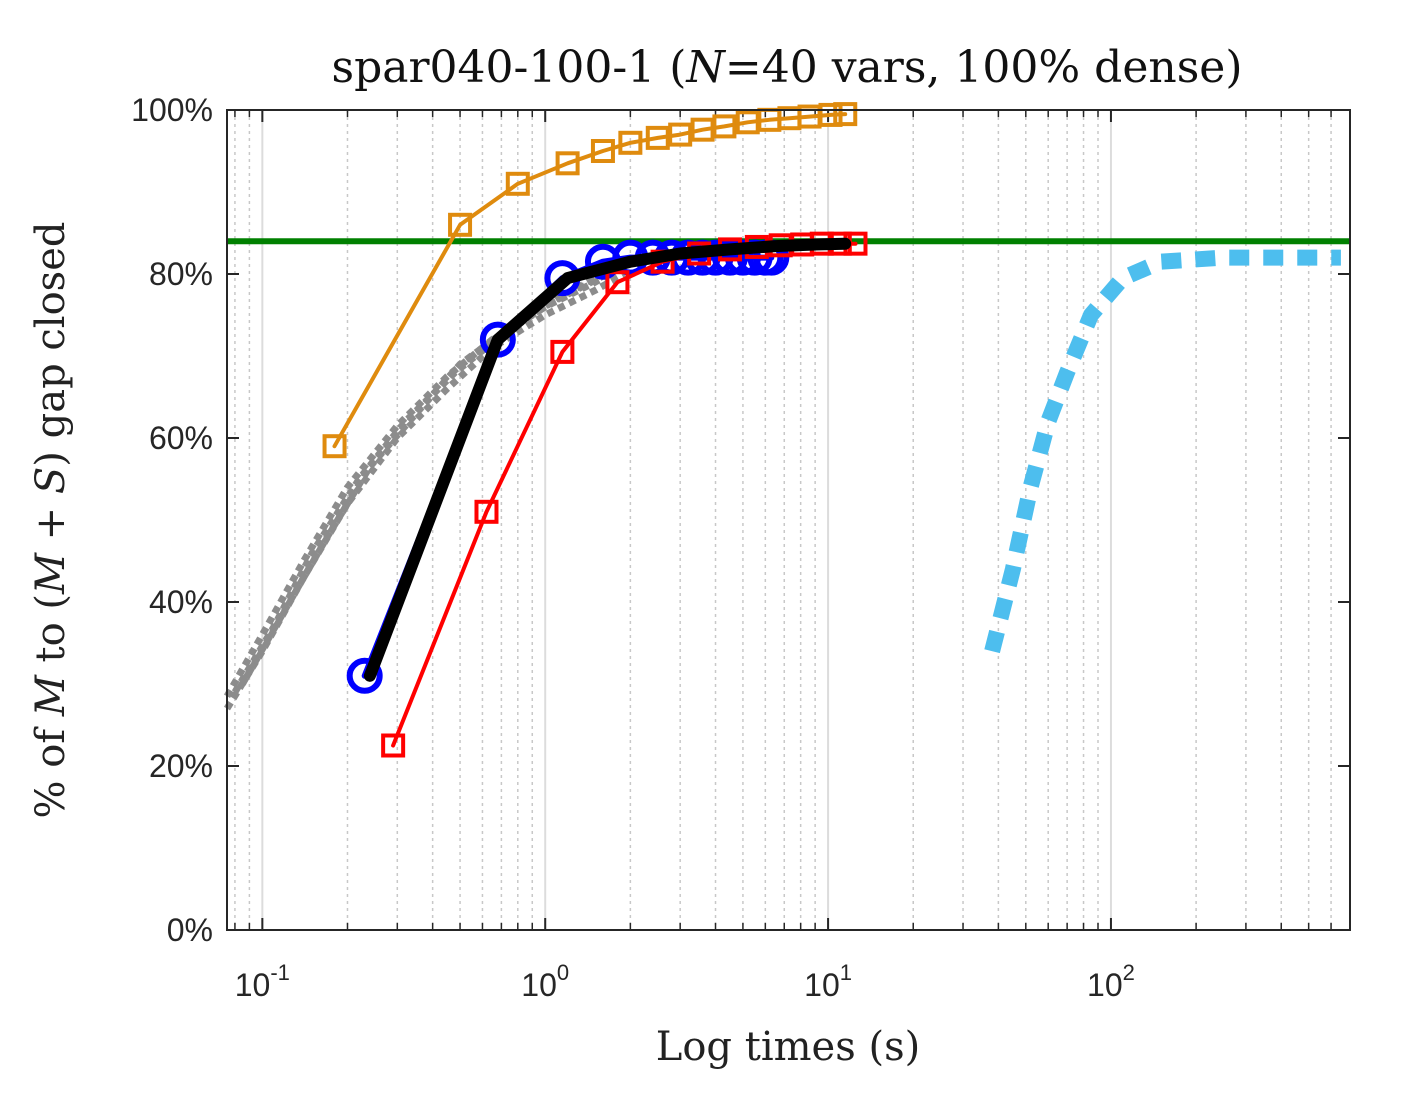 Image resolution: width=1406 pixels, height=1094 pixels. I want to click on data-point-circle, so click(364, 675).